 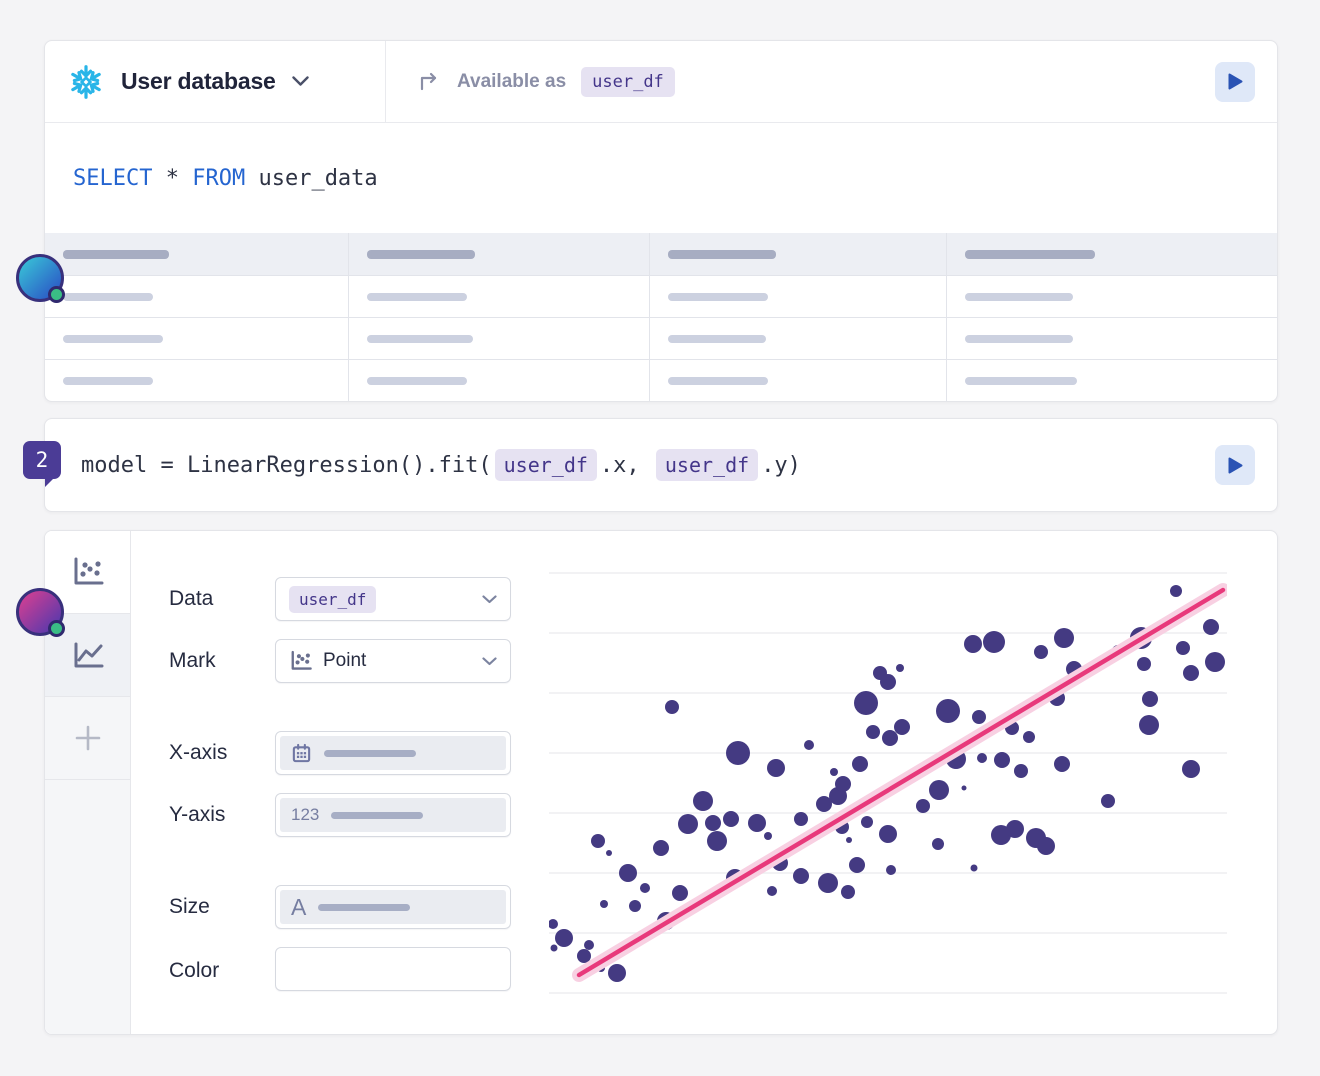 What do you see at coordinates (364, 907) in the screenshot?
I see `size-placeholder-bar` at bounding box center [364, 907].